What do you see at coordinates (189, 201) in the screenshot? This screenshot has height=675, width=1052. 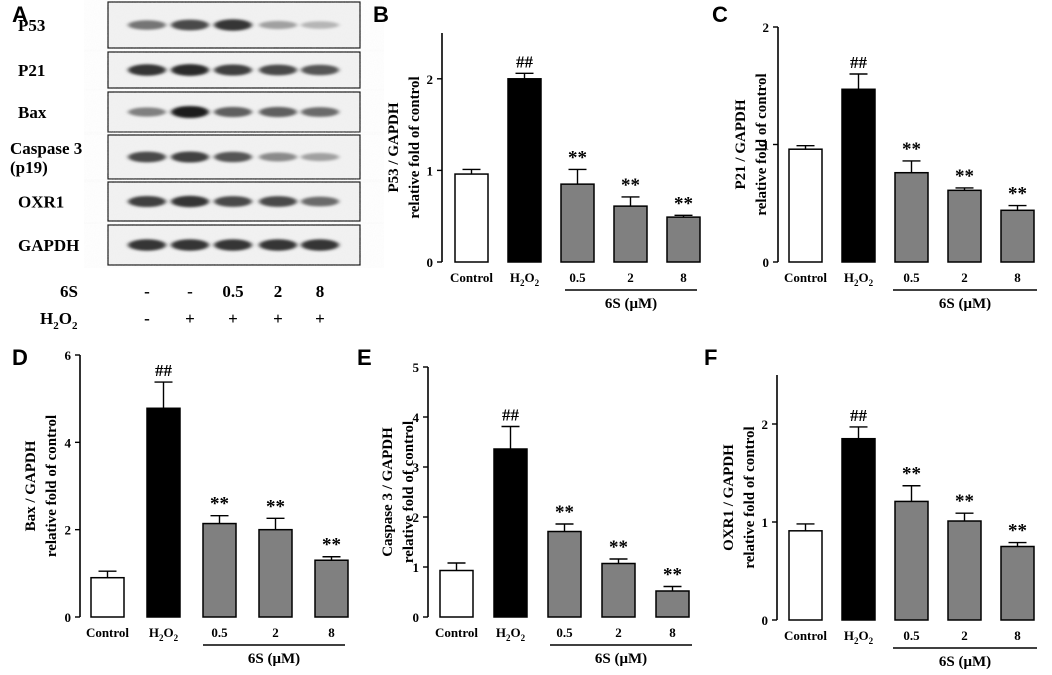 I see `blot-row: OXR1` at bounding box center [189, 201].